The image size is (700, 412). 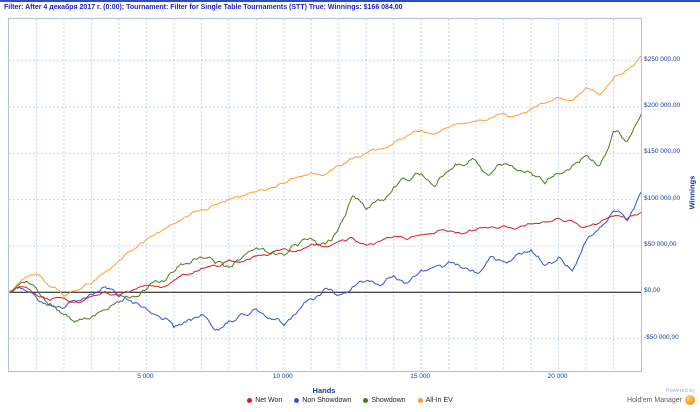 I want to click on y-tick-label: $100 000,00, so click(x=662, y=198).